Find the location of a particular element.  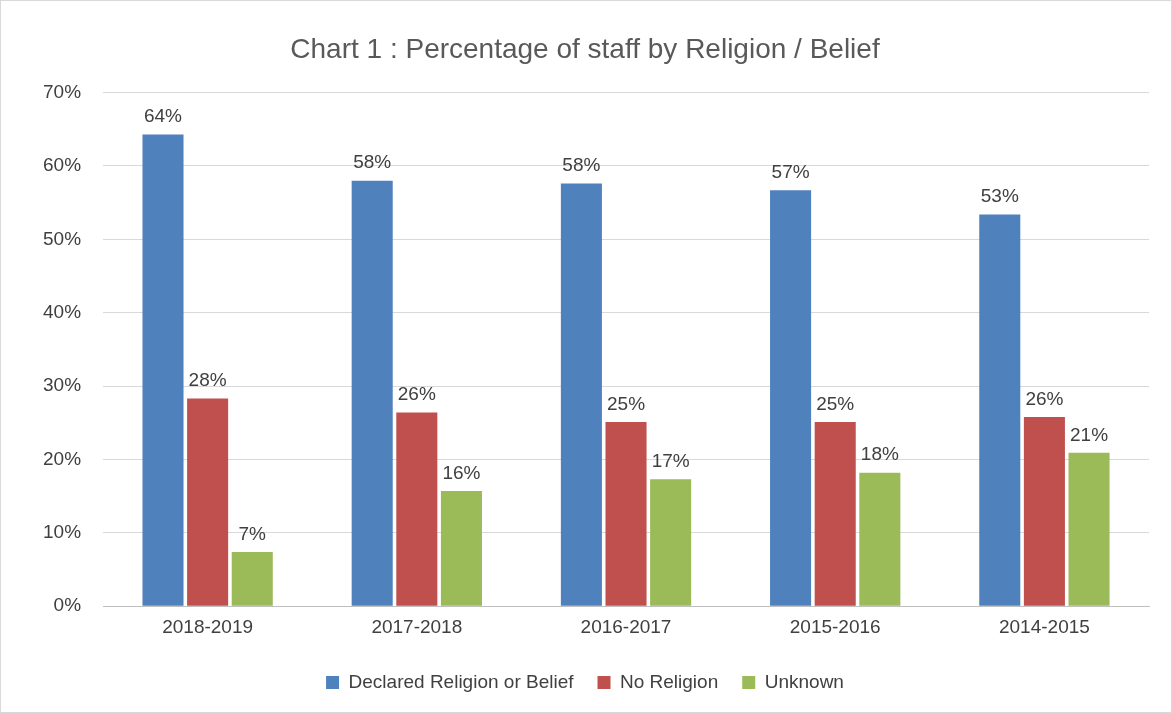

data-label: 18% is located at coordinates (879, 454).